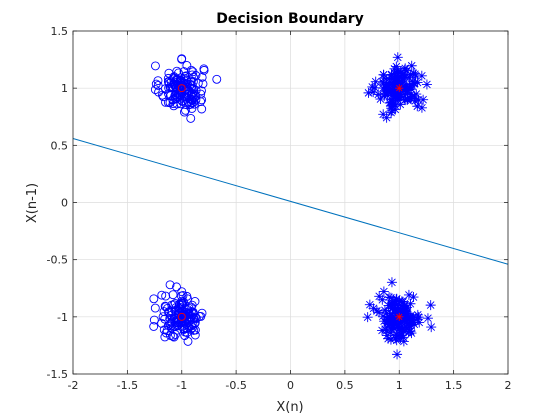 This screenshot has height=420, width=560. Describe the element at coordinates (57, 260) in the screenshot. I see `y-tick-label: -0.5` at that location.